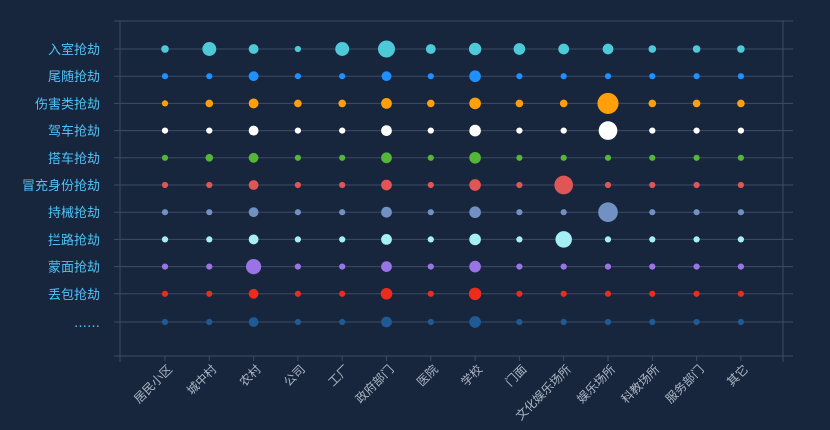  Describe the element at coordinates (427, 375) in the screenshot. I see `x-tick-label: 医院` at that location.